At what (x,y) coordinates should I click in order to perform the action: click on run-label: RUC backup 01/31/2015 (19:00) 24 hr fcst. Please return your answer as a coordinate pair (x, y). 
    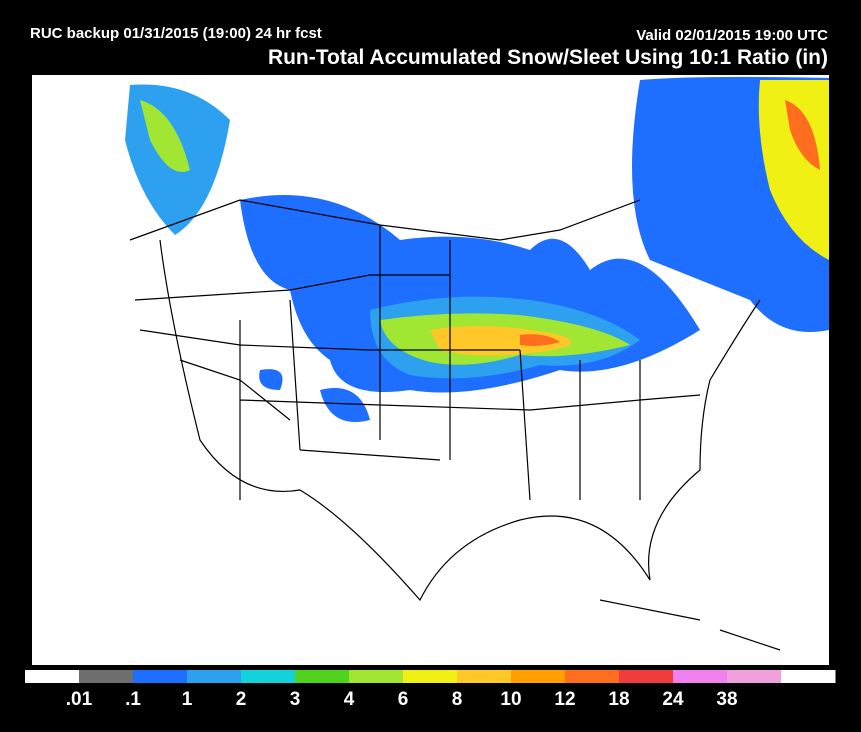
    Looking at the image, I should click on (176, 33).